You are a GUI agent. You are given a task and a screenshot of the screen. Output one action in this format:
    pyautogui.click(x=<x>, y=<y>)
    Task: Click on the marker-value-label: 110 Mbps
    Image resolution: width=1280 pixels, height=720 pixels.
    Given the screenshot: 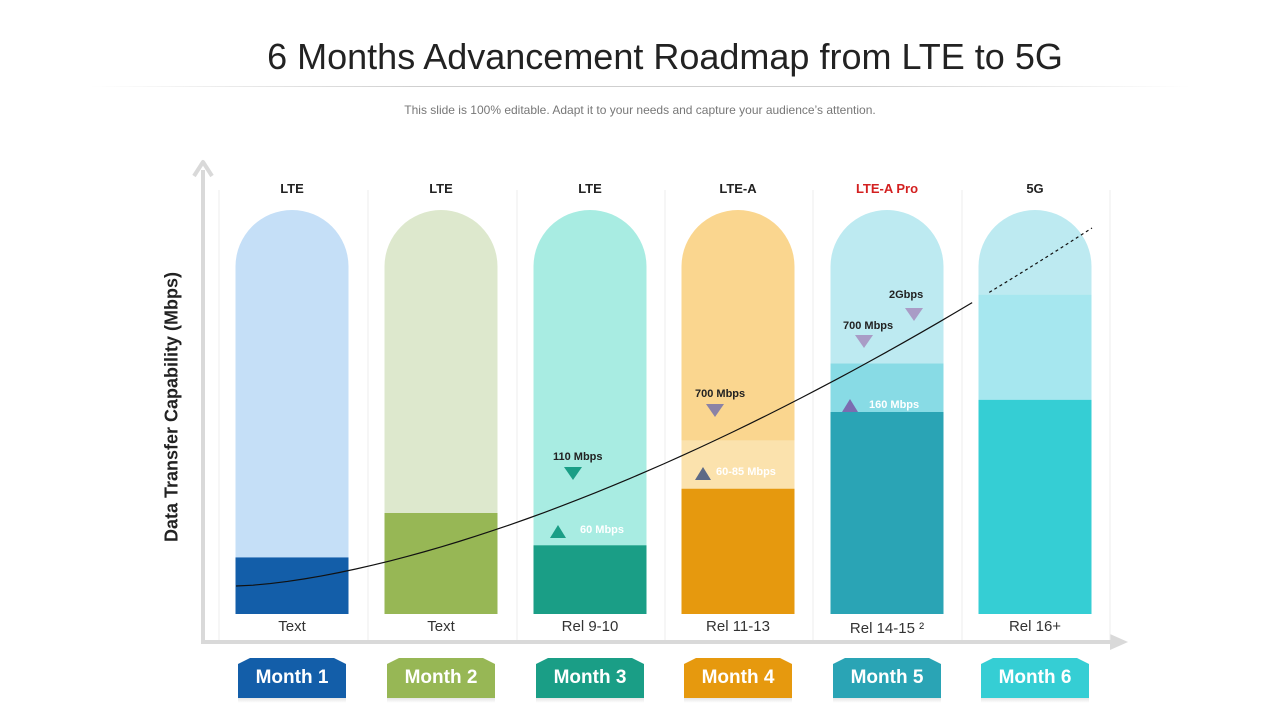 What is the action you would take?
    pyautogui.click(x=578, y=457)
    